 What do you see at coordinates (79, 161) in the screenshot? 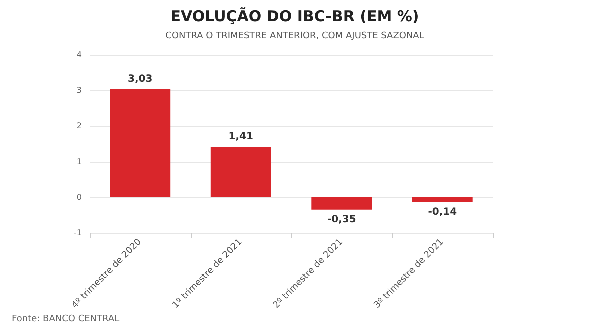
I see `y-tick-label: 1` at bounding box center [79, 161].